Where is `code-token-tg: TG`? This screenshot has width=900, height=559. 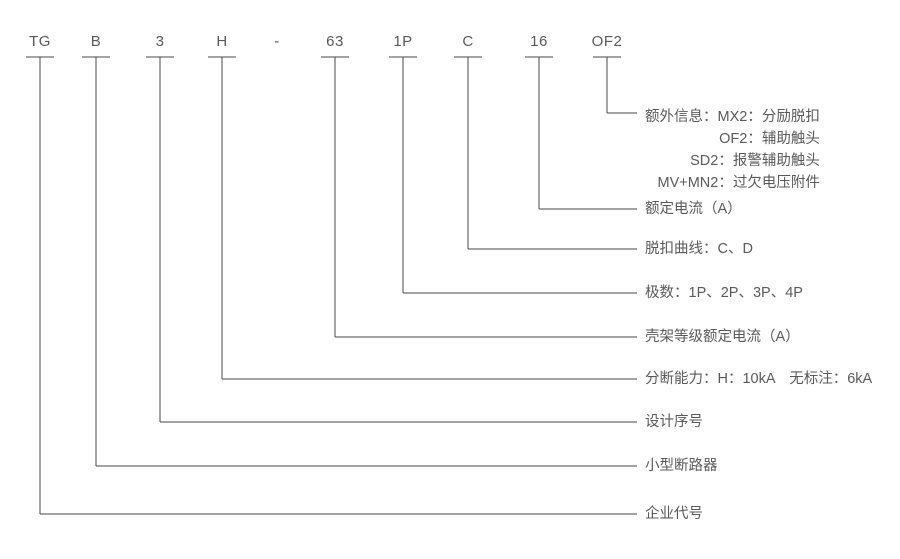 code-token-tg: TG is located at coordinates (40, 41).